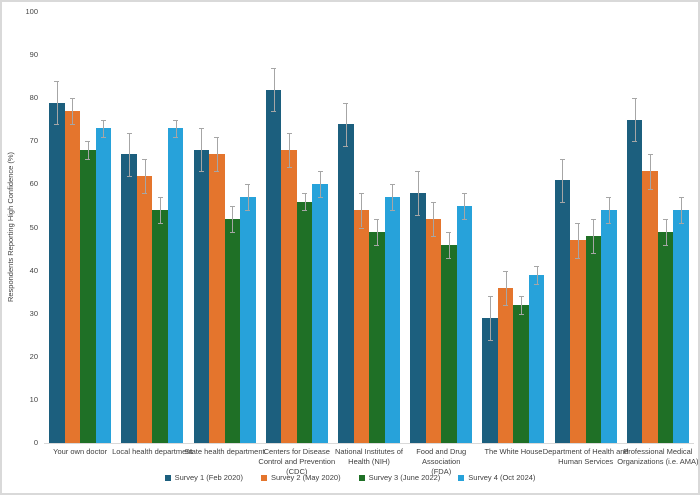 The height and width of the screenshot is (495, 700). Describe the element at coordinates (585, 456) in the screenshot. I see `x-category-label: Department of Health and Human Services` at that location.